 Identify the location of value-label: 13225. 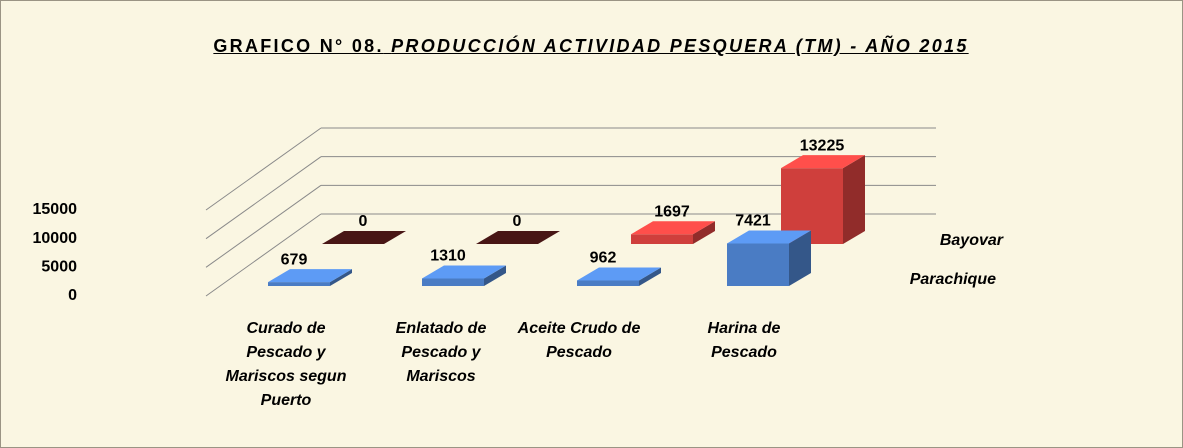
(822, 145).